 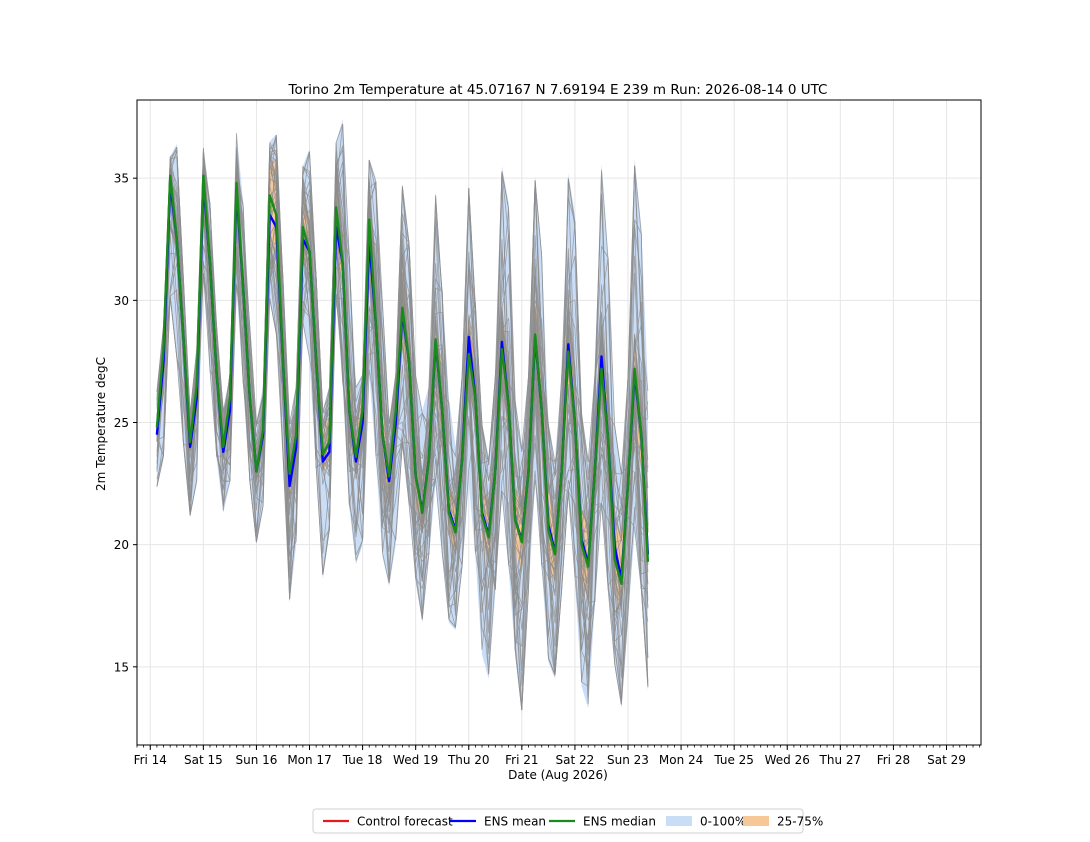 What do you see at coordinates (415, 760) in the screenshot?
I see `x-tick-label: Wed 19` at bounding box center [415, 760].